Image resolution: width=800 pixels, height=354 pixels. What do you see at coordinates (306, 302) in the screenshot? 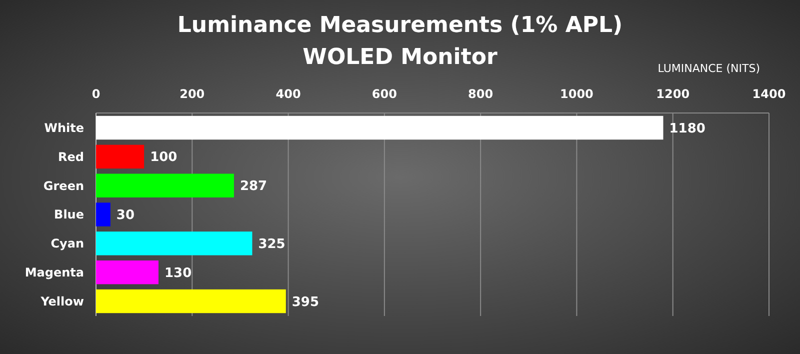
I see `data-label: 395` at bounding box center [306, 302].